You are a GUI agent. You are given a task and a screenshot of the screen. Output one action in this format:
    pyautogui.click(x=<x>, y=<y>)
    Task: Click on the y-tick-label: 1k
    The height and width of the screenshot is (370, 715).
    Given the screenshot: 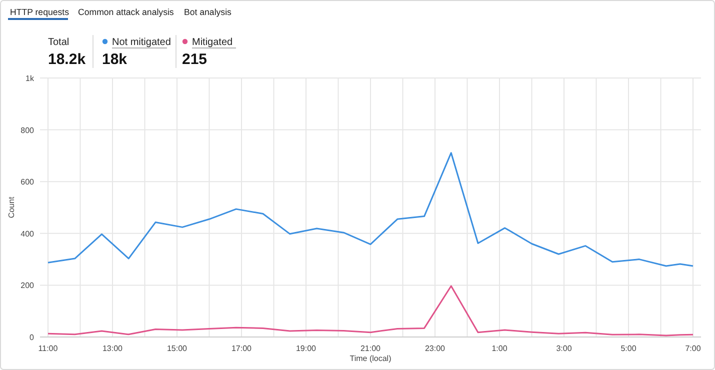 What is the action you would take?
    pyautogui.click(x=30, y=78)
    